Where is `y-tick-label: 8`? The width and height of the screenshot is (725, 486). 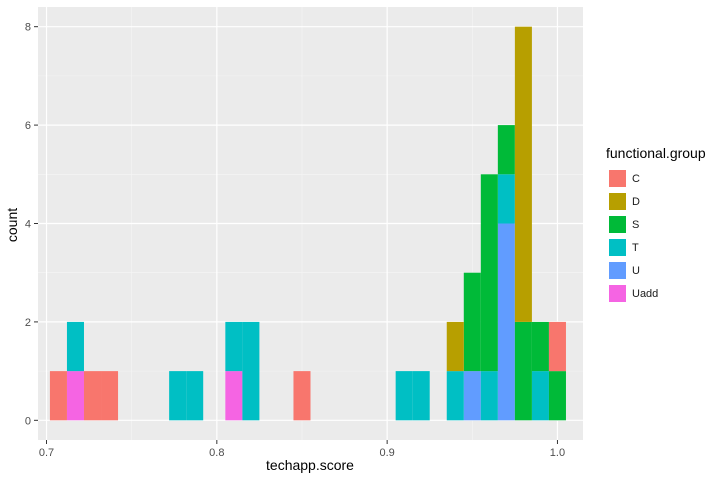 y-tick-label: 8 is located at coordinates (28, 28).